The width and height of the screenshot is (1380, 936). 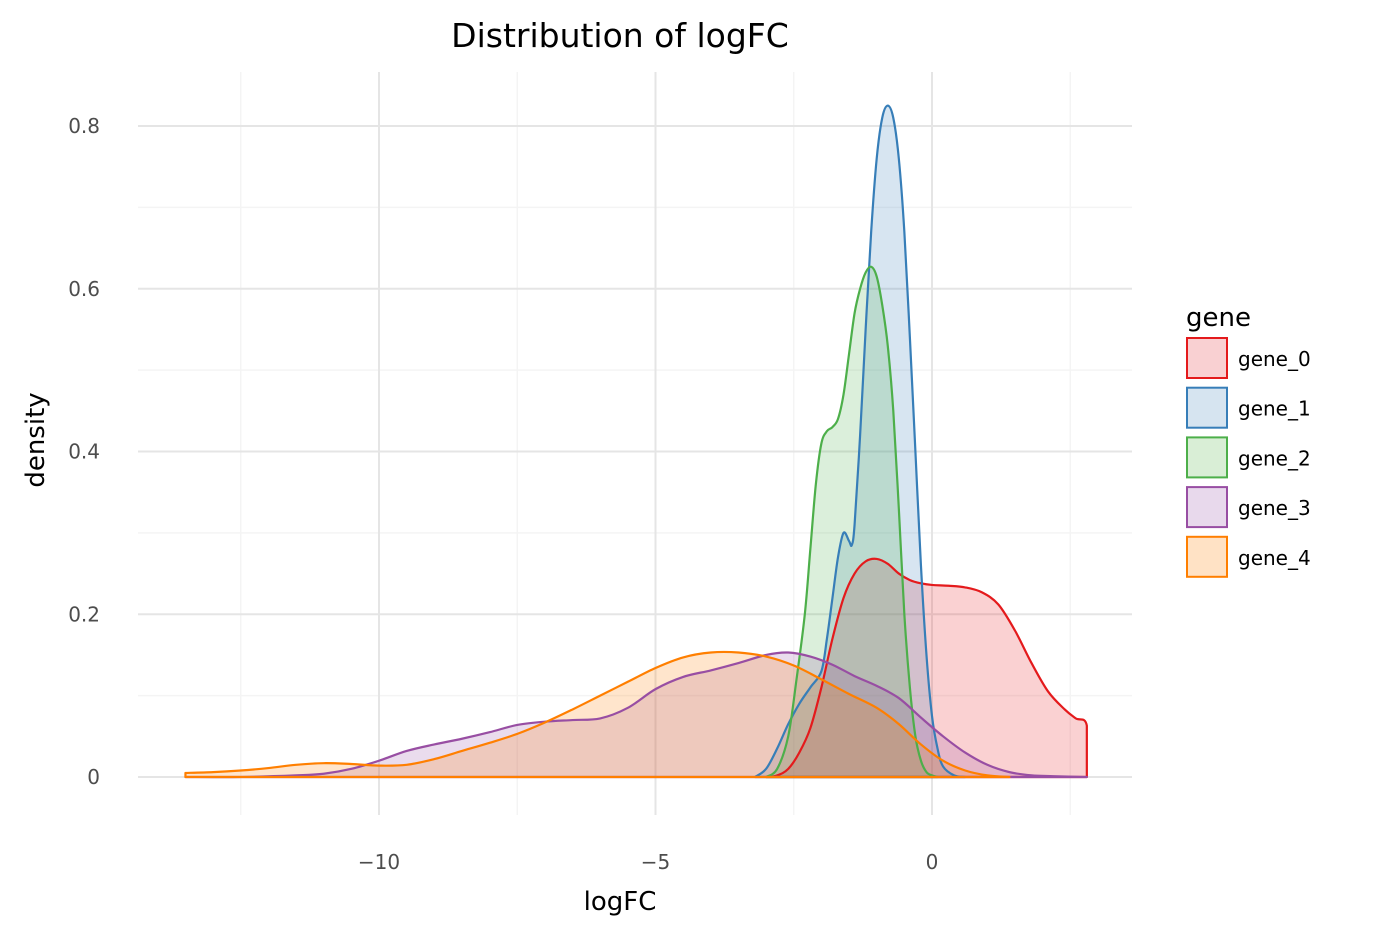 I want to click on y-tick-label: 0, so click(x=93, y=777).